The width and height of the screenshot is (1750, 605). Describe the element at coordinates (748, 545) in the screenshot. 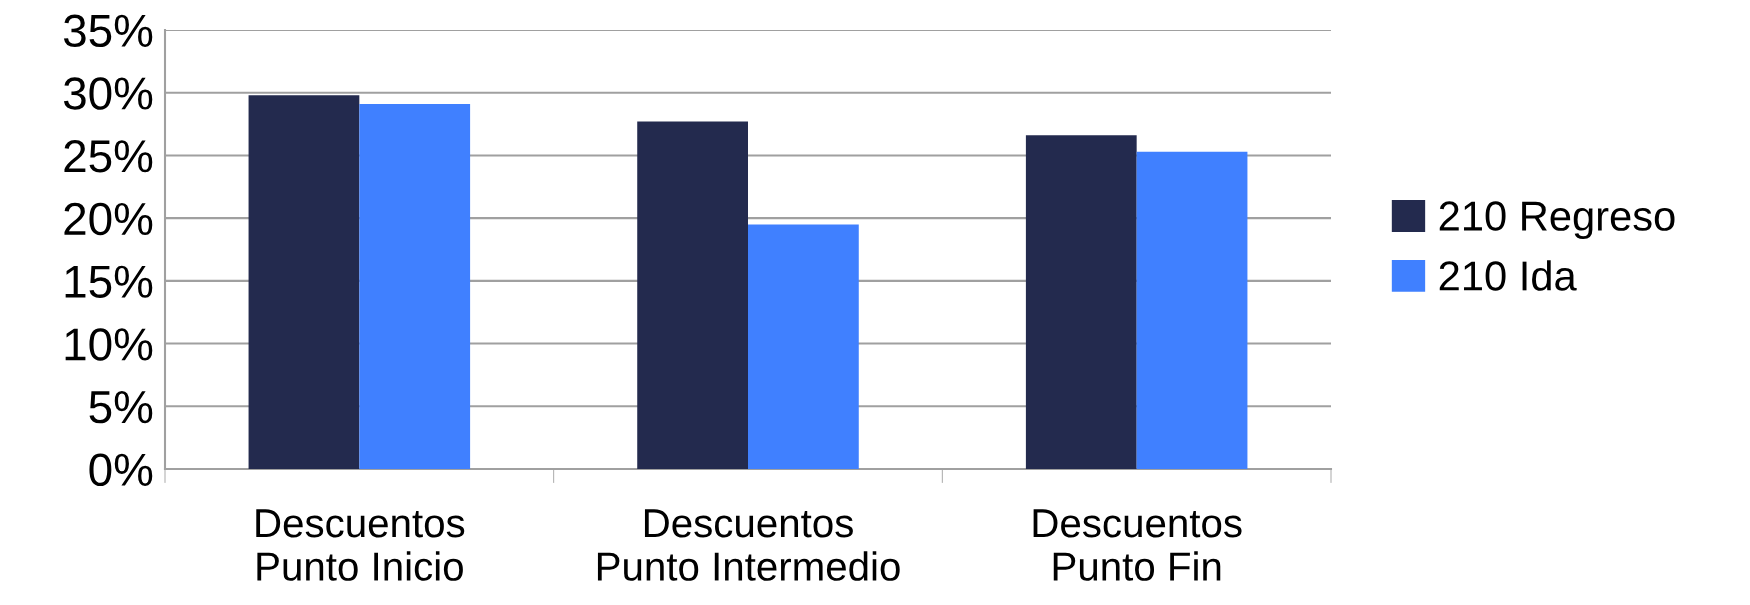

I see `x-tick-label: Descuentos Punto Intermedio` at that location.